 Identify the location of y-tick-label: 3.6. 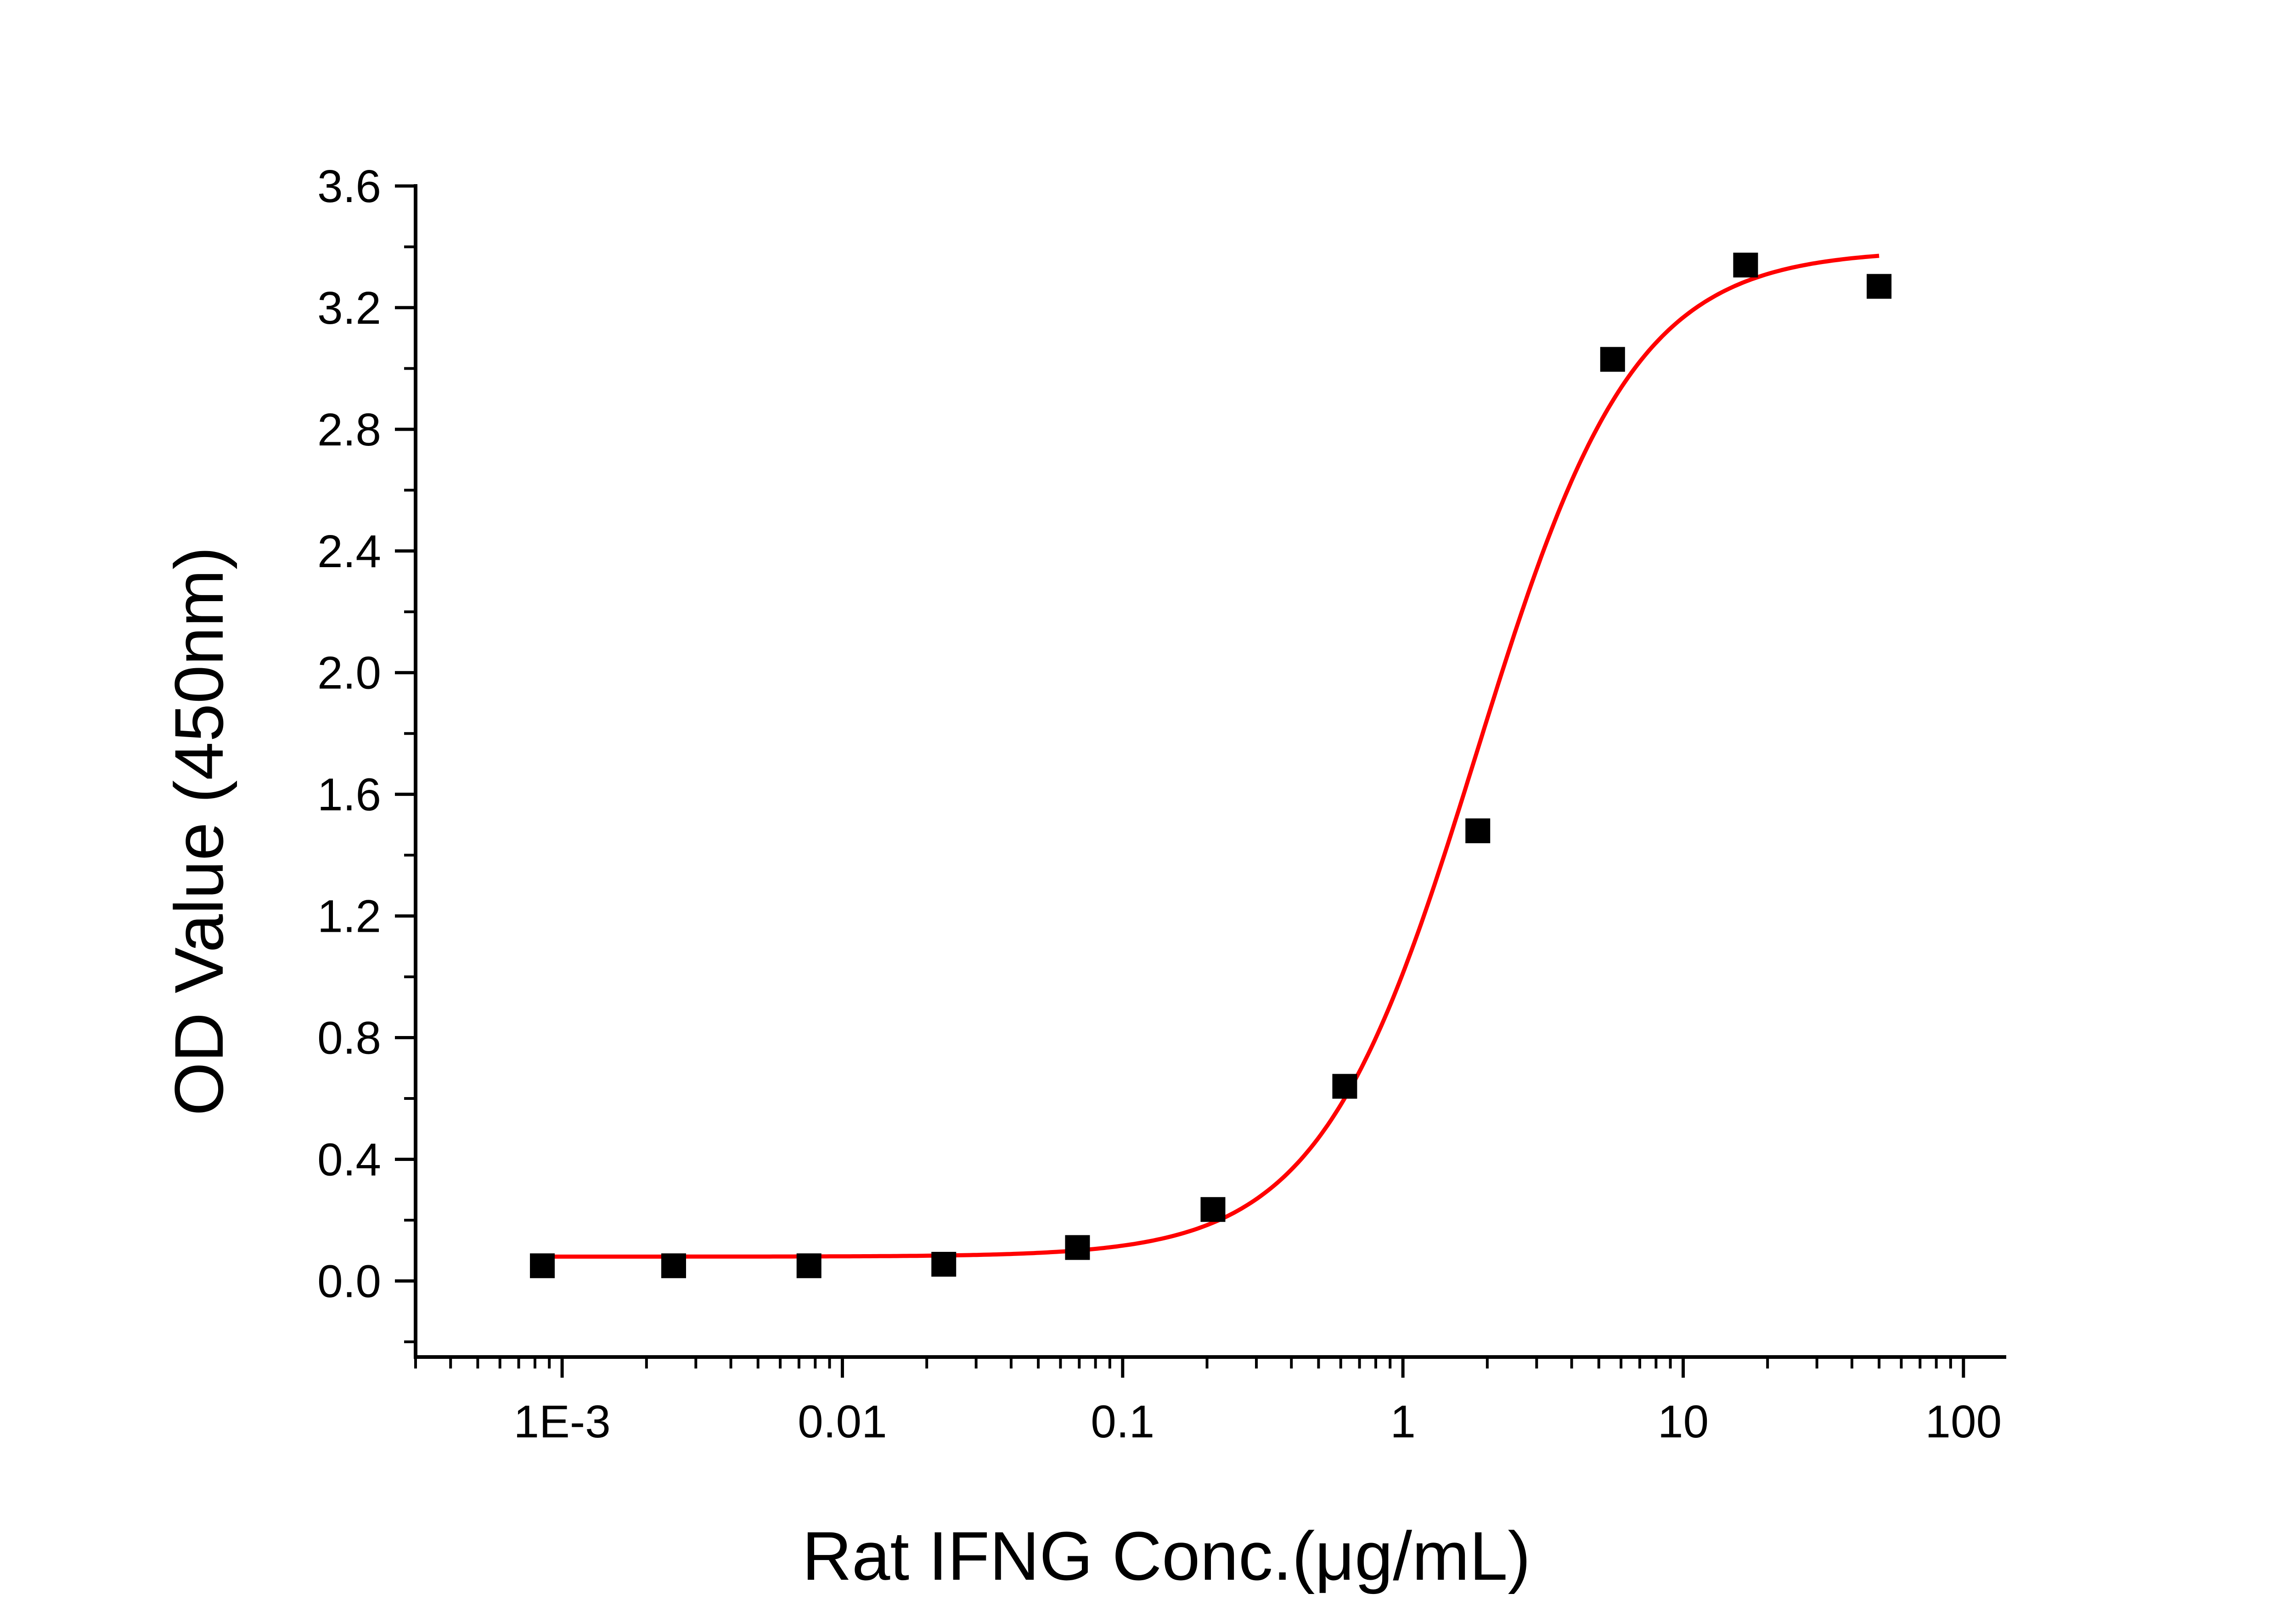
(349, 186).